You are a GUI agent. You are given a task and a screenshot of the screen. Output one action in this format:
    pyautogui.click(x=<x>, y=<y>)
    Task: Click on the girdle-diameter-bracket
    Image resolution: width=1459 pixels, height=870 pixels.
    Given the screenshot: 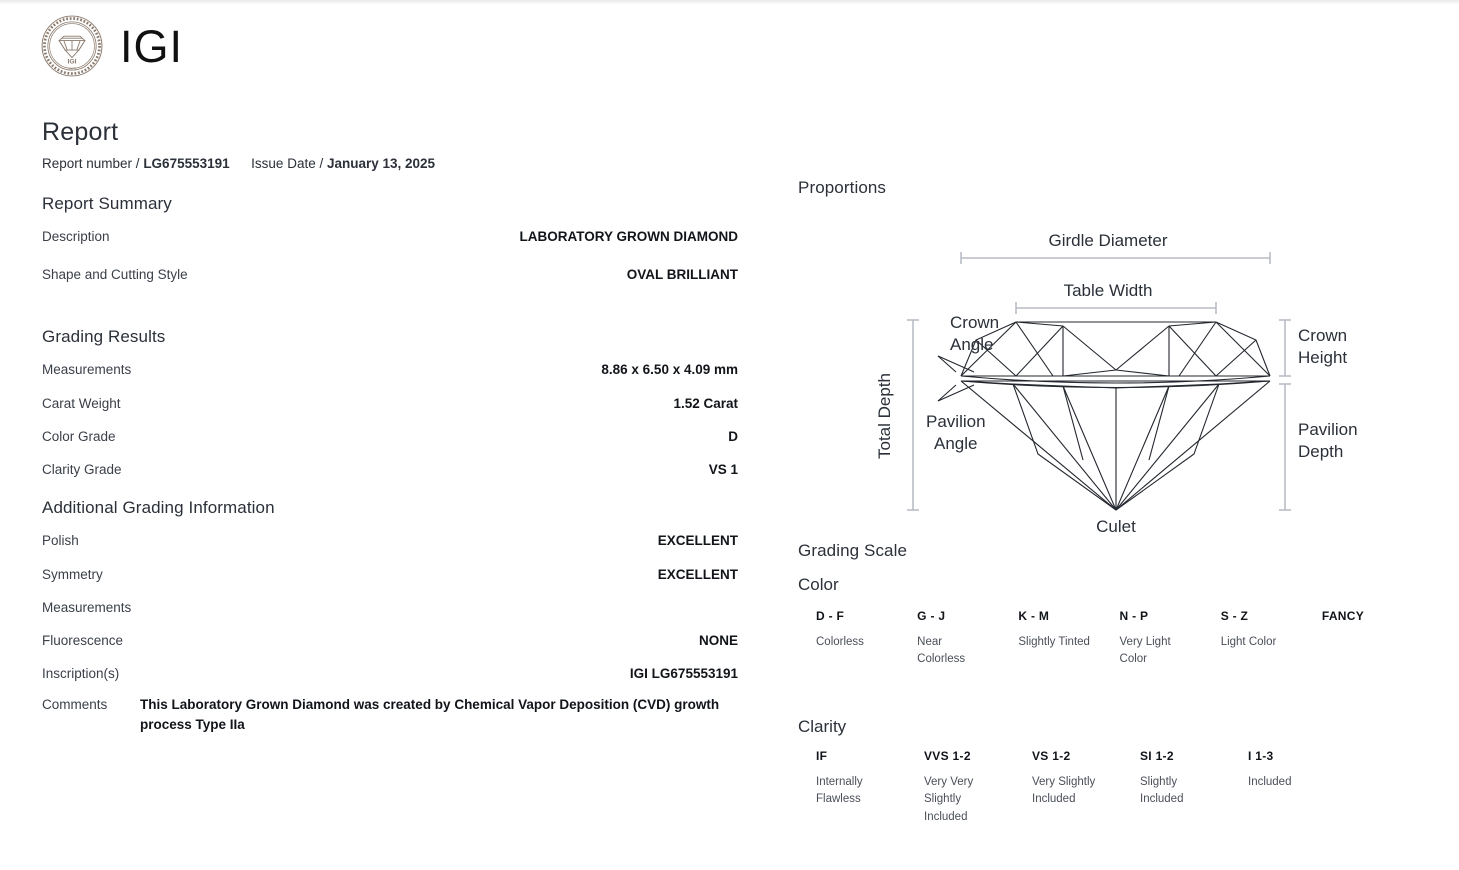 What is the action you would take?
    pyautogui.click(x=1115, y=258)
    